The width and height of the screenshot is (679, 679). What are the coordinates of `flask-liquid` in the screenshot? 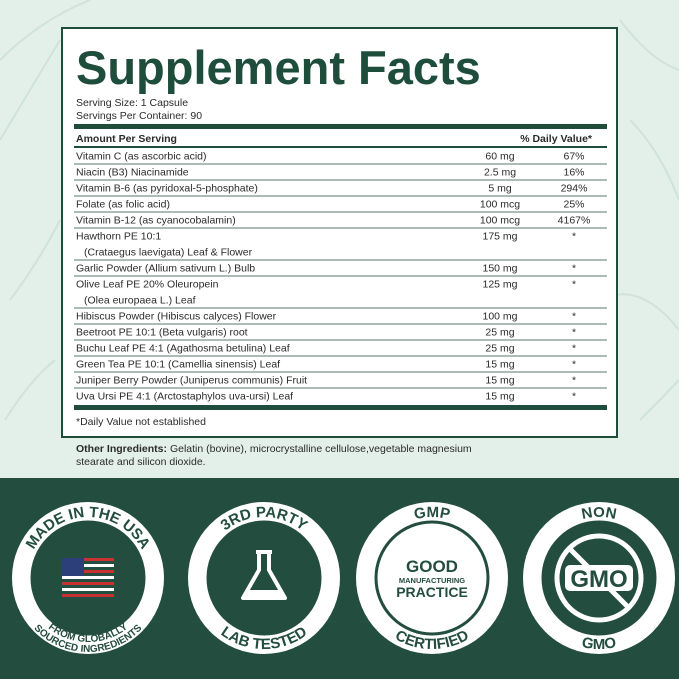 It's located at (264, 594).